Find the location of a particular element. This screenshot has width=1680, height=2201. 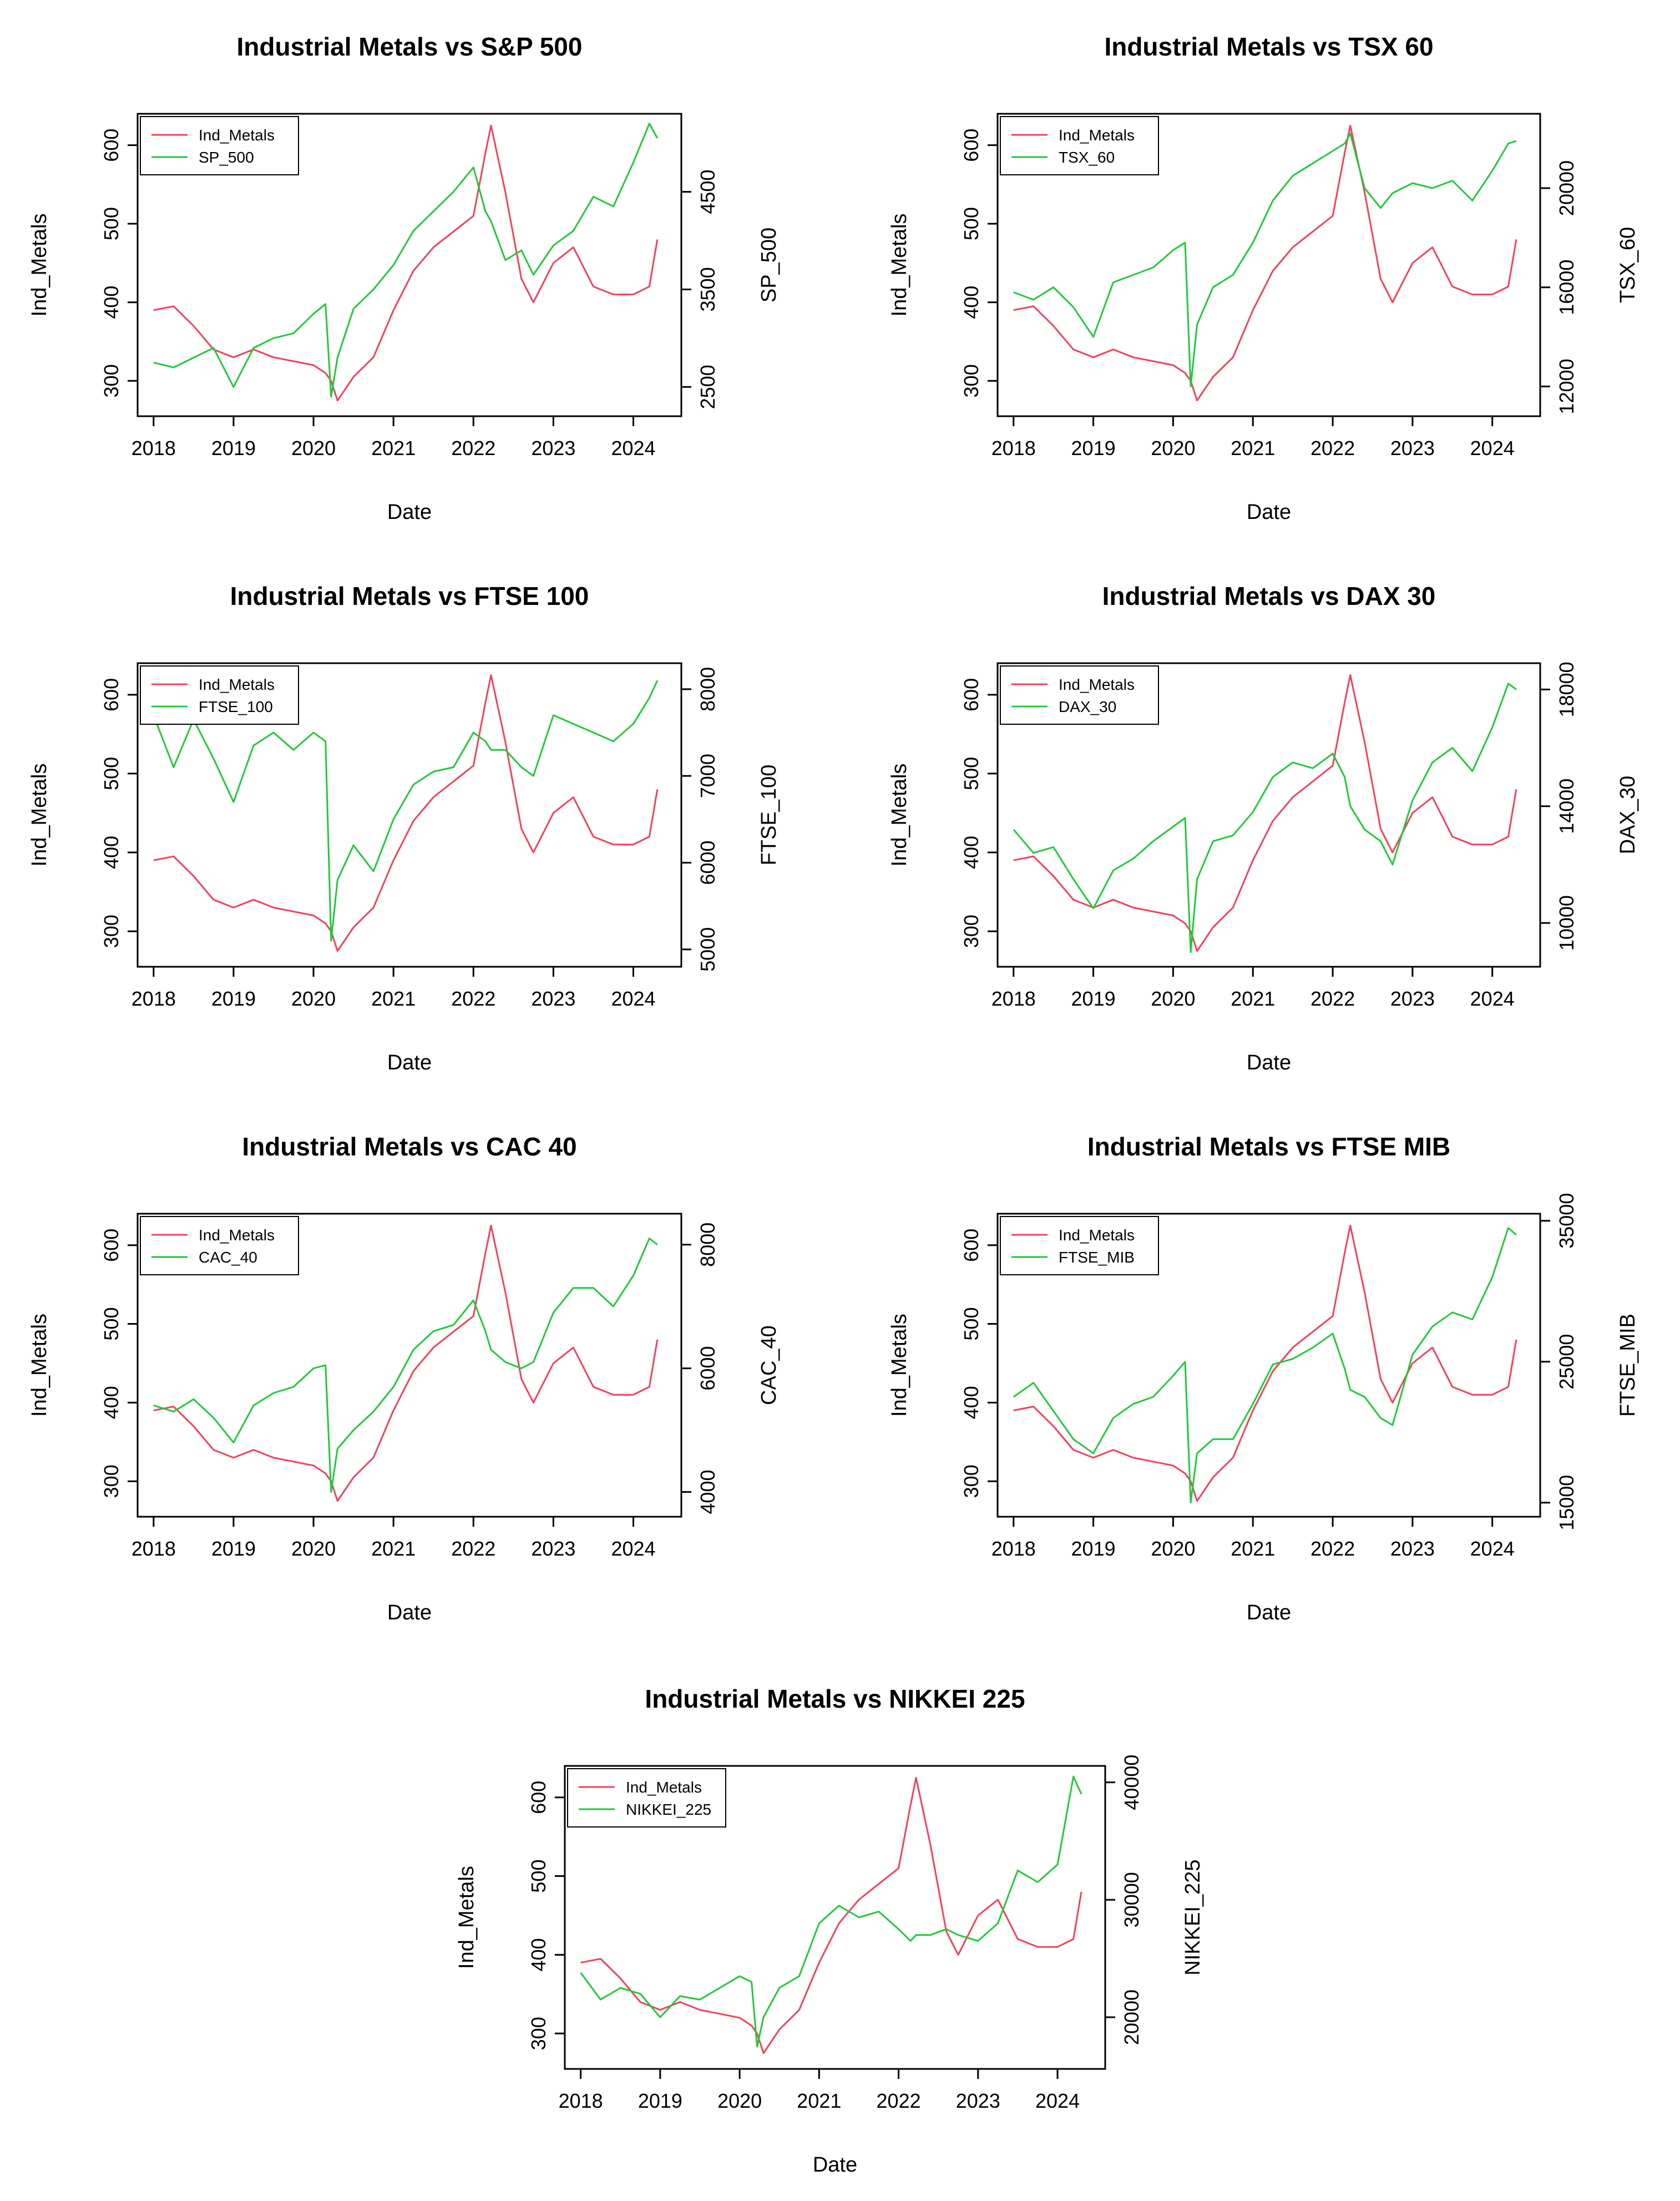

chart-title: Industrial Metals vs S&P 500 is located at coordinates (410, 47).